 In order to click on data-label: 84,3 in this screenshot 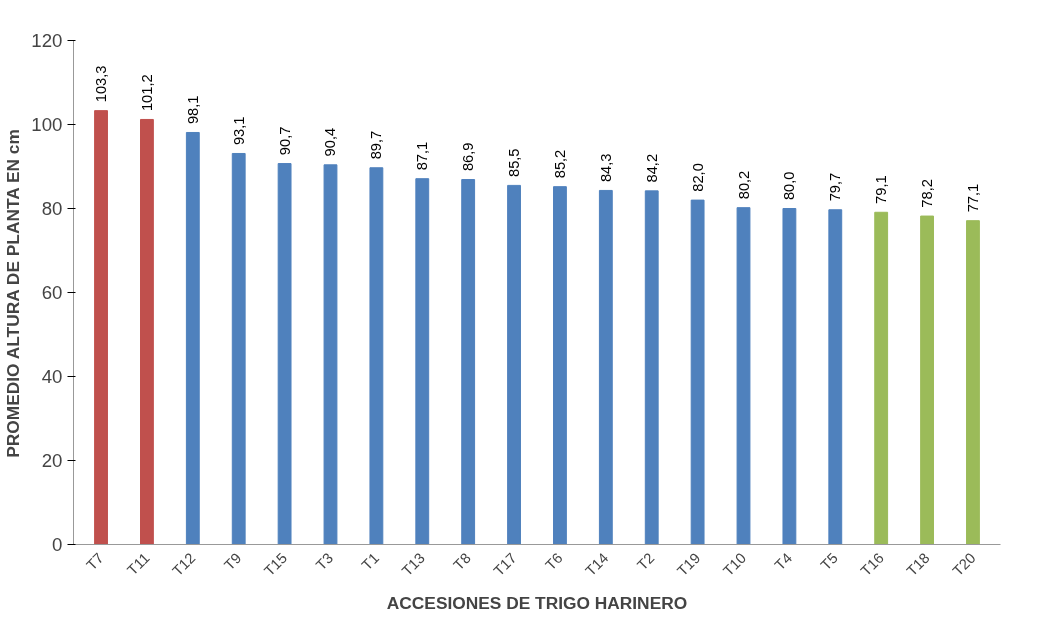, I will do `click(605, 168)`.